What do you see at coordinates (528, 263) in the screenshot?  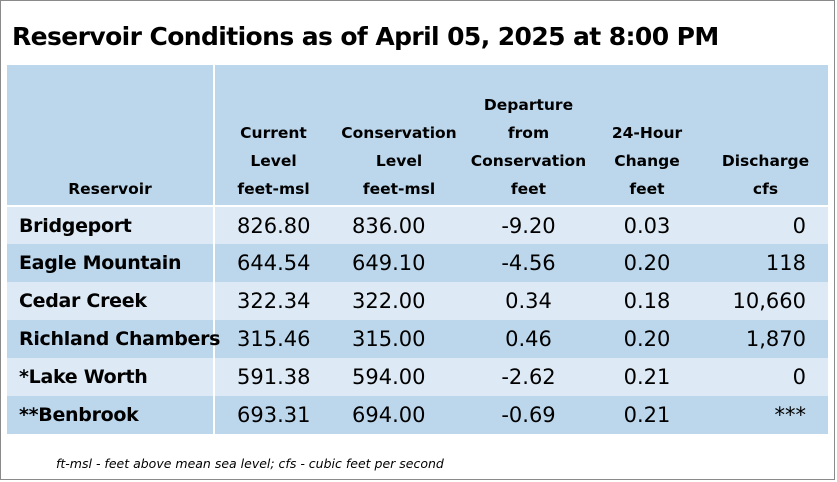 I see `departure-value: -4.56` at bounding box center [528, 263].